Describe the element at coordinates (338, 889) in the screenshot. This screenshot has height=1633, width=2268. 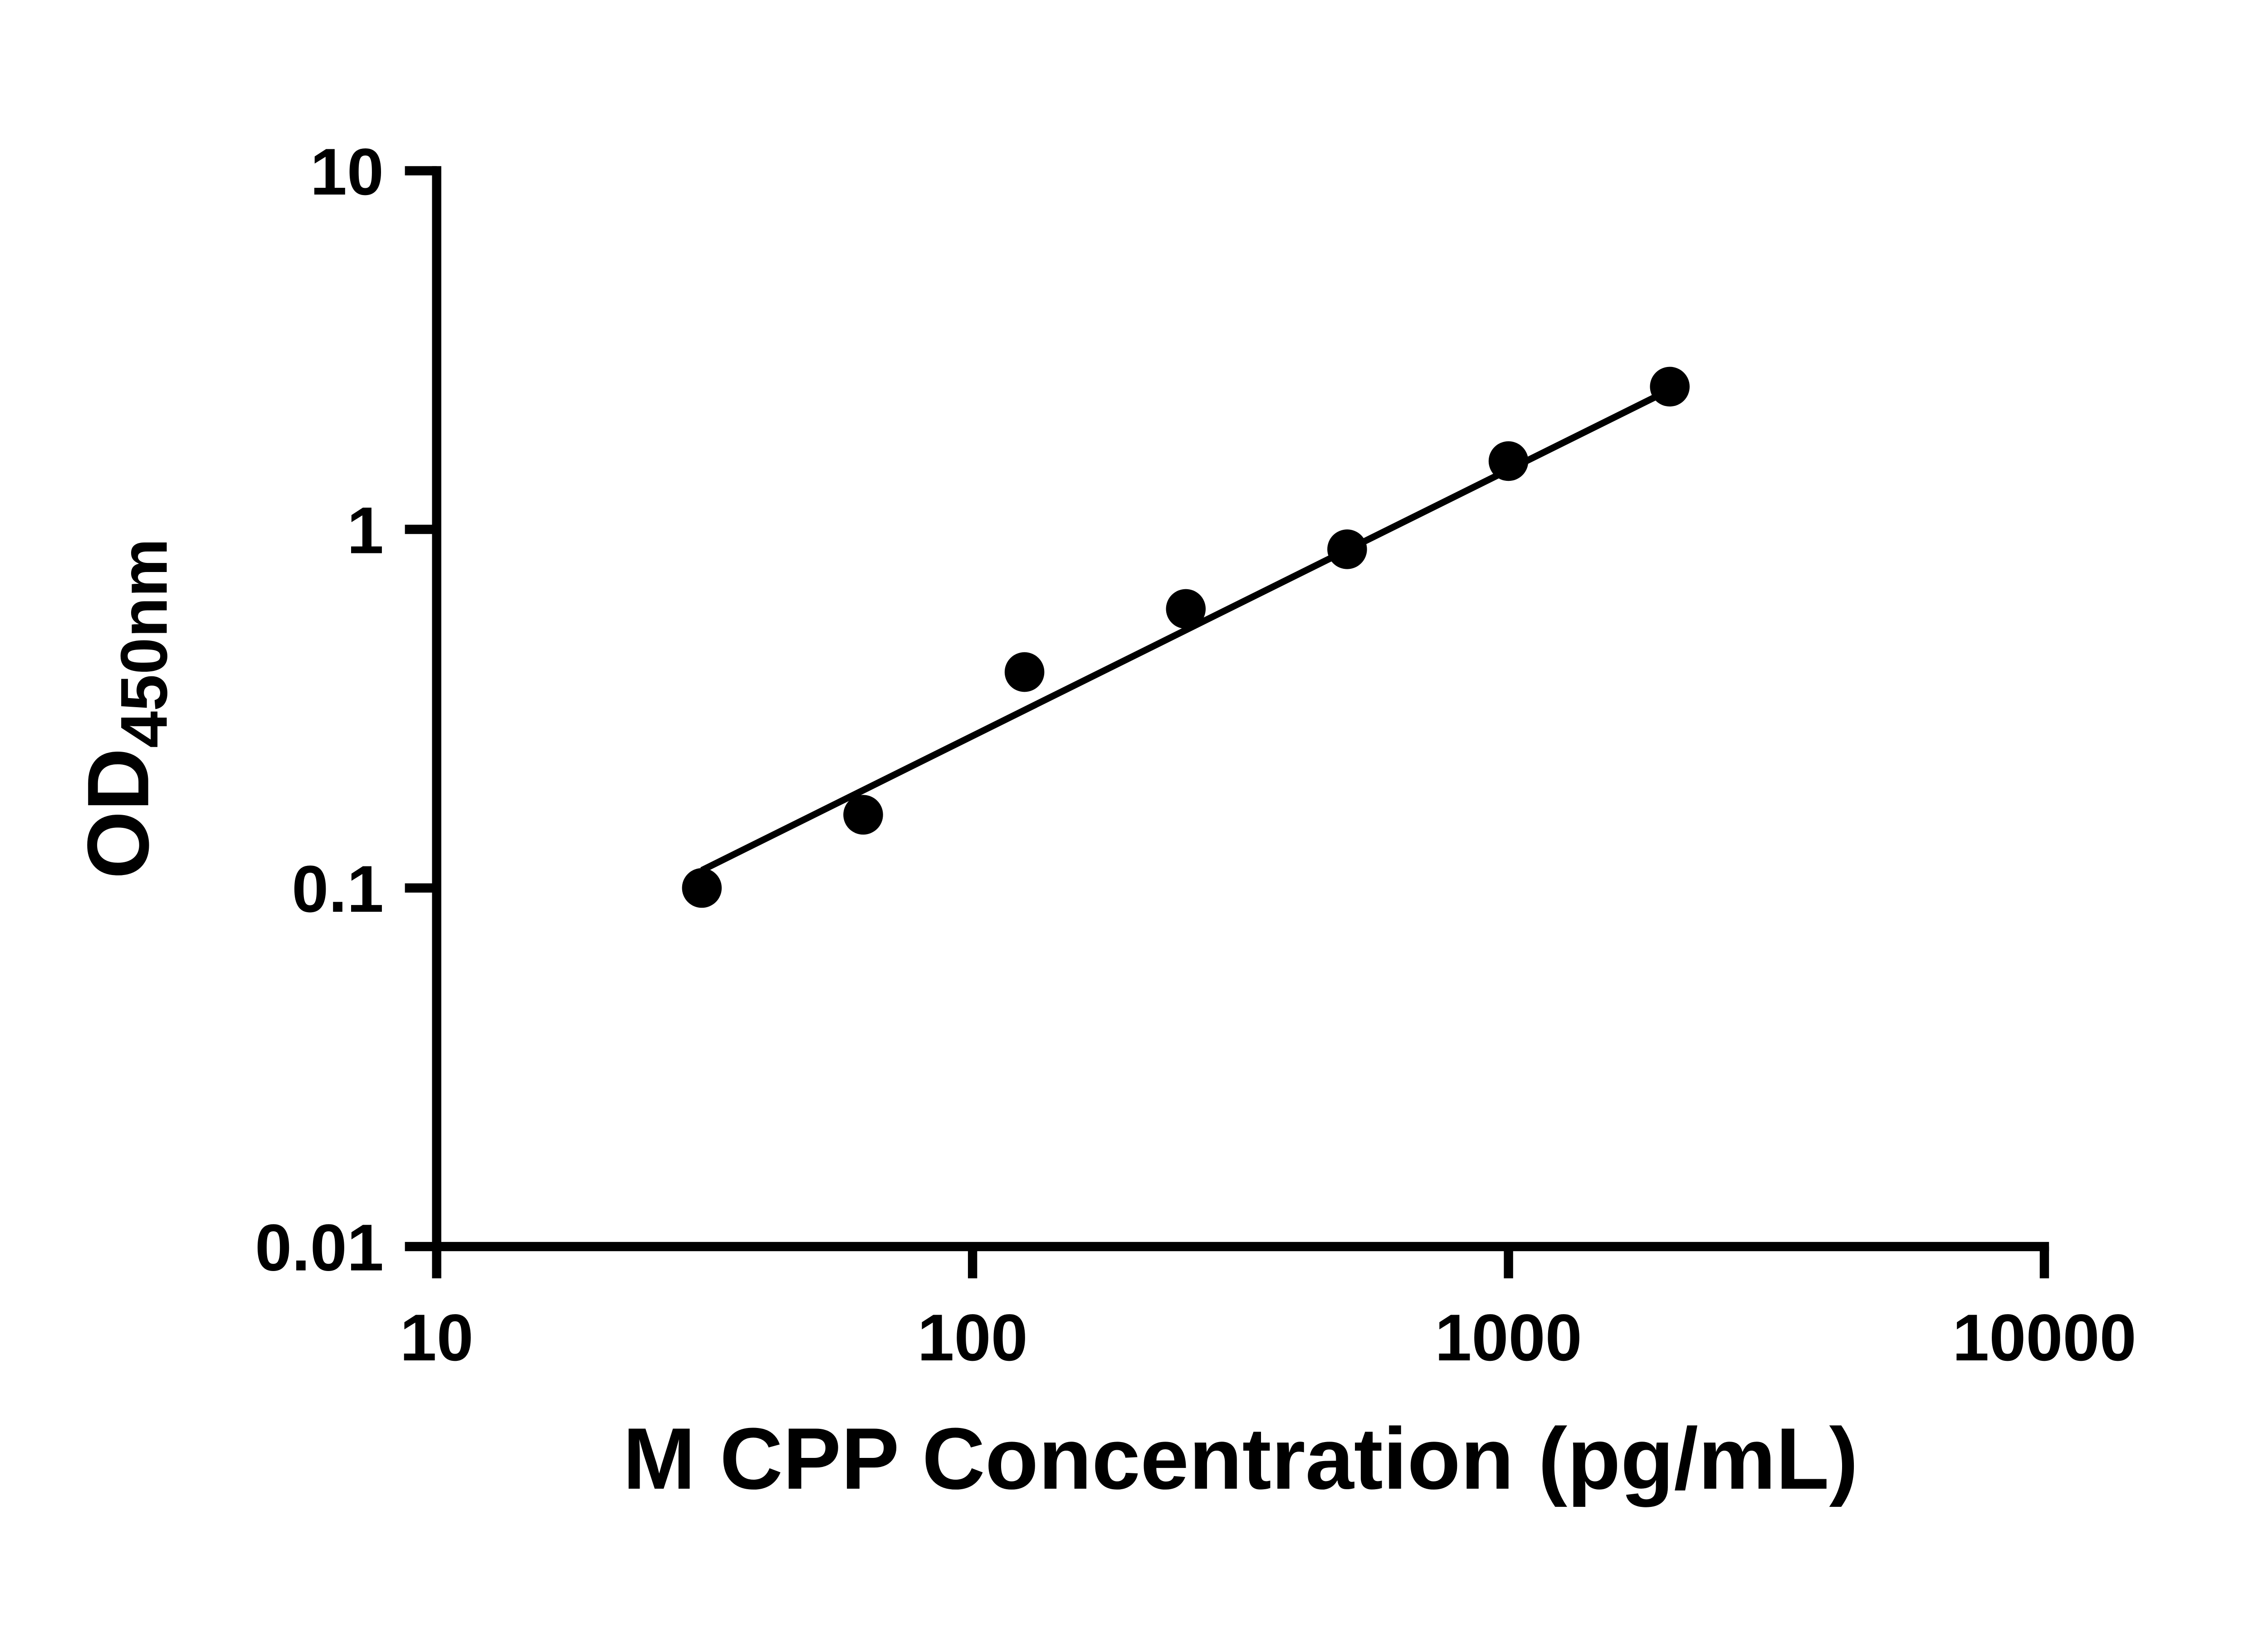
I see `y-tick-label: 0.1` at that location.